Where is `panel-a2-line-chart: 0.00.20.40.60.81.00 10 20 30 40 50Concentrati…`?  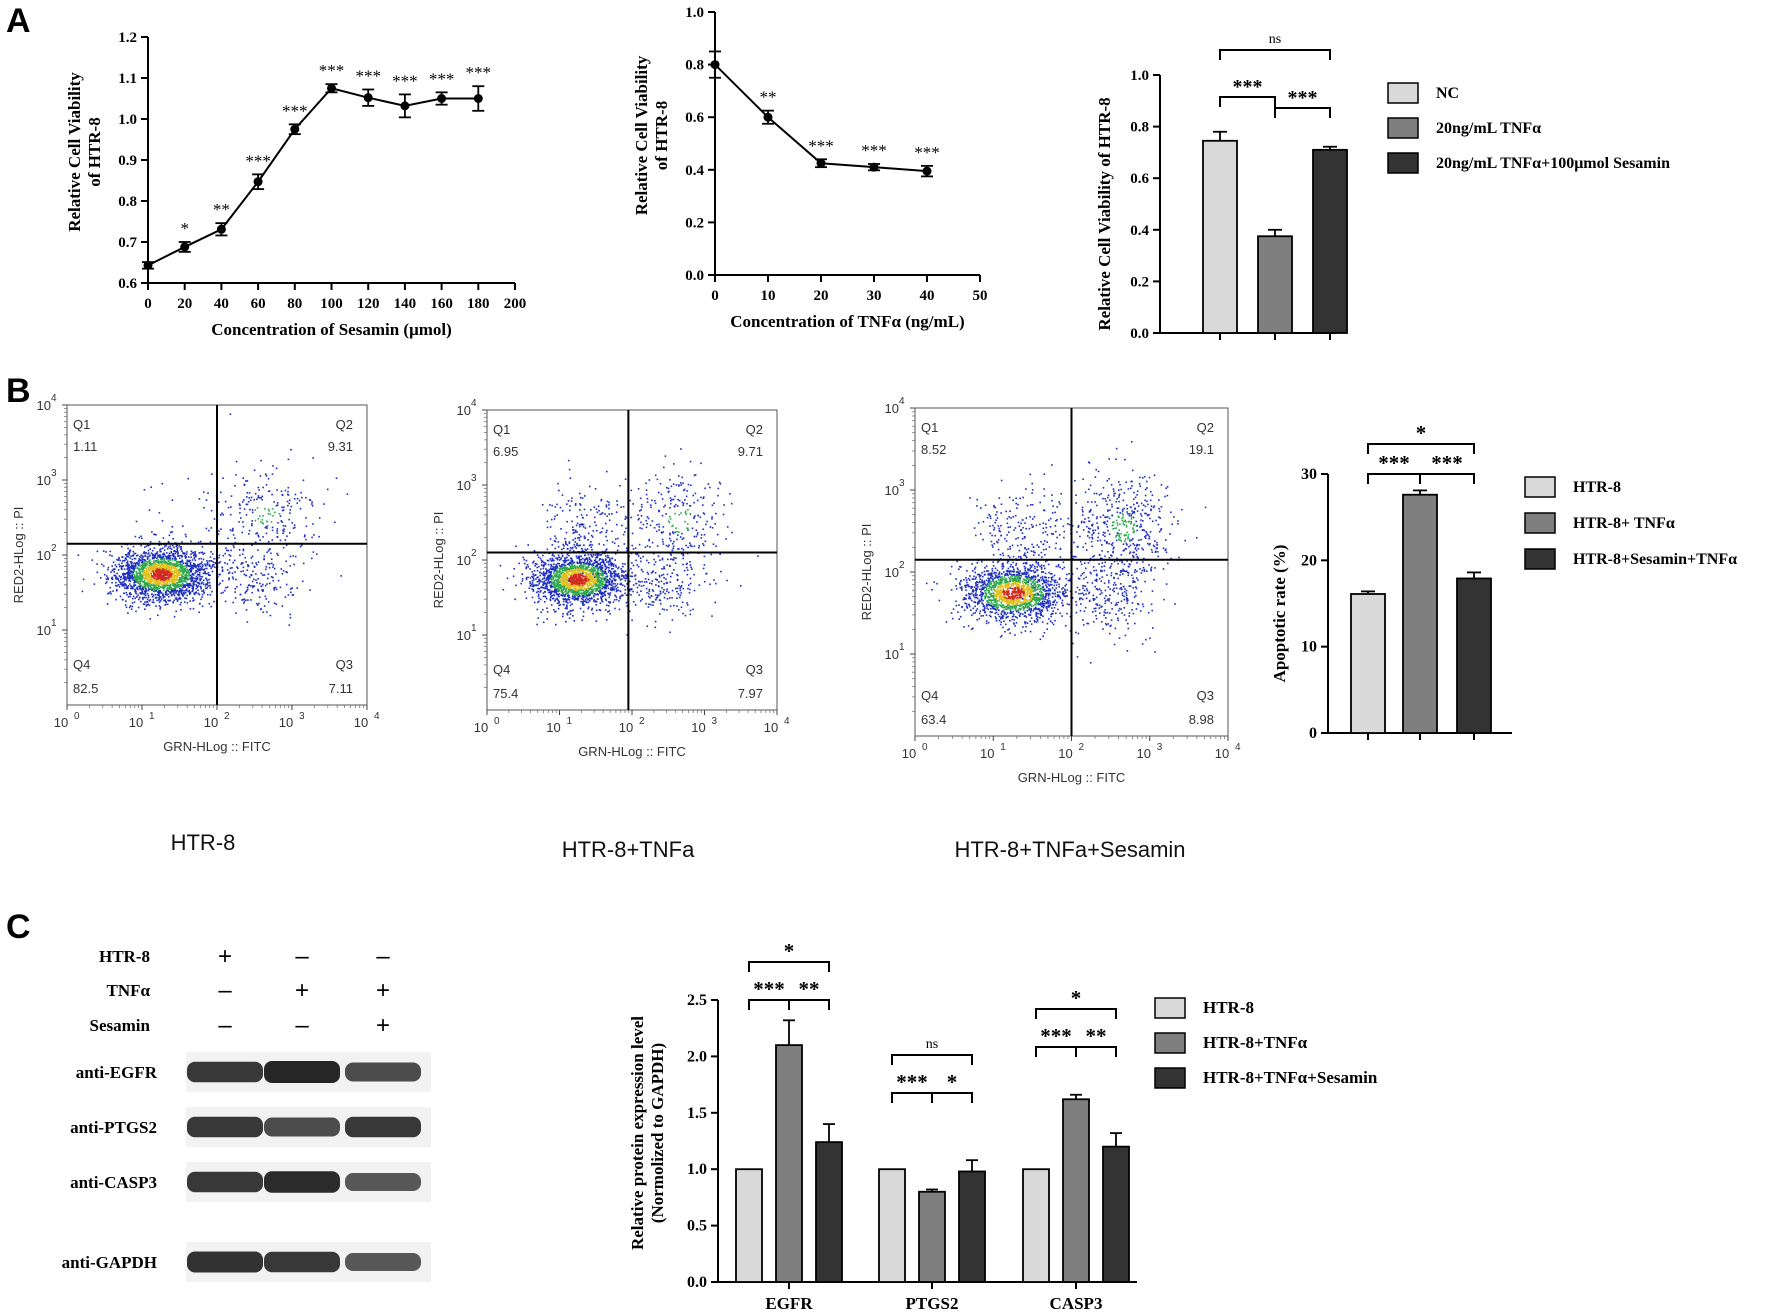
panel-a2-line-chart: 0.00.20.40.60.81.00 10 20 30 40 50Concentrati… is located at coordinates (810, 168).